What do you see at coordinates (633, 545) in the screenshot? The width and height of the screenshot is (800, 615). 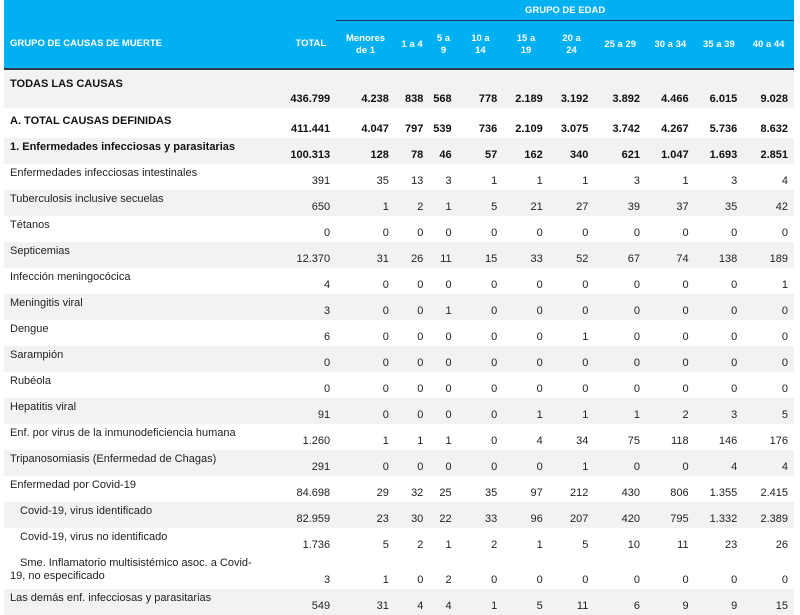 I see `age-value-cell: 10` at bounding box center [633, 545].